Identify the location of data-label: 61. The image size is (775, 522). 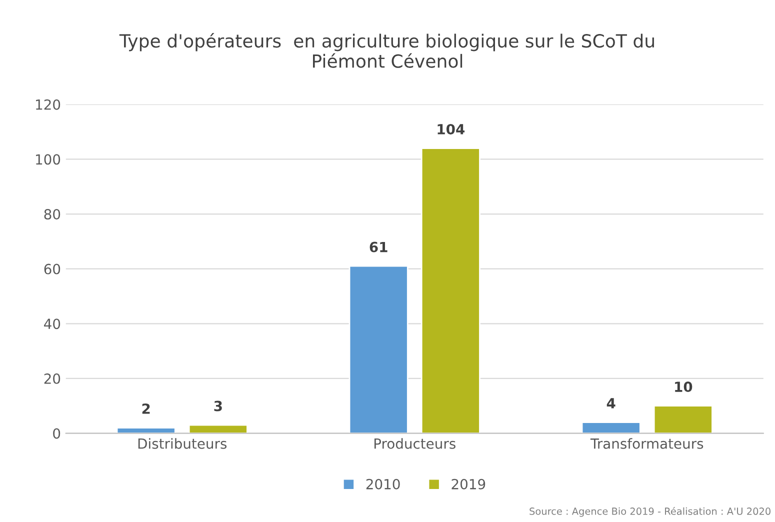
(379, 247).